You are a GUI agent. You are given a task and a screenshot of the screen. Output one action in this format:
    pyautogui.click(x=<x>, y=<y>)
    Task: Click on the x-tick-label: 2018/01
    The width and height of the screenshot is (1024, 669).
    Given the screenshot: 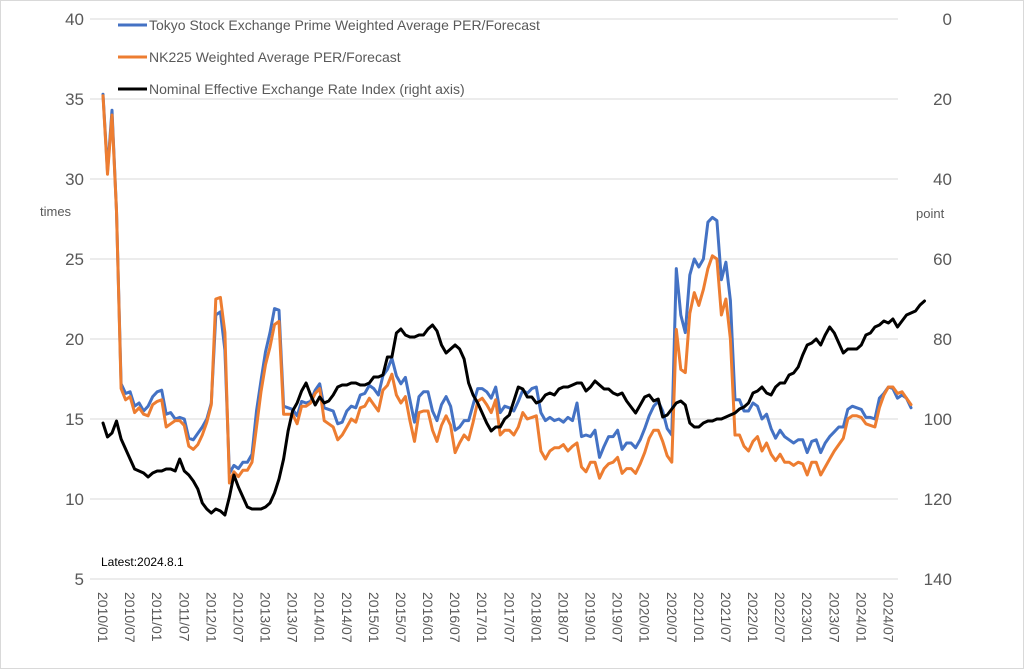 What is the action you would take?
    pyautogui.click(x=536, y=617)
    